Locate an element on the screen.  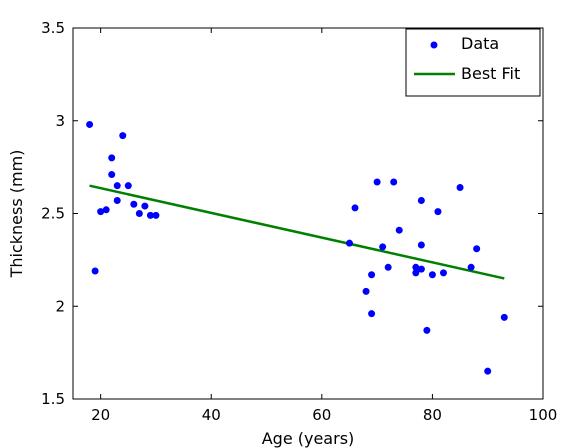
legend: Data Best Fit is located at coordinates (473, 62).